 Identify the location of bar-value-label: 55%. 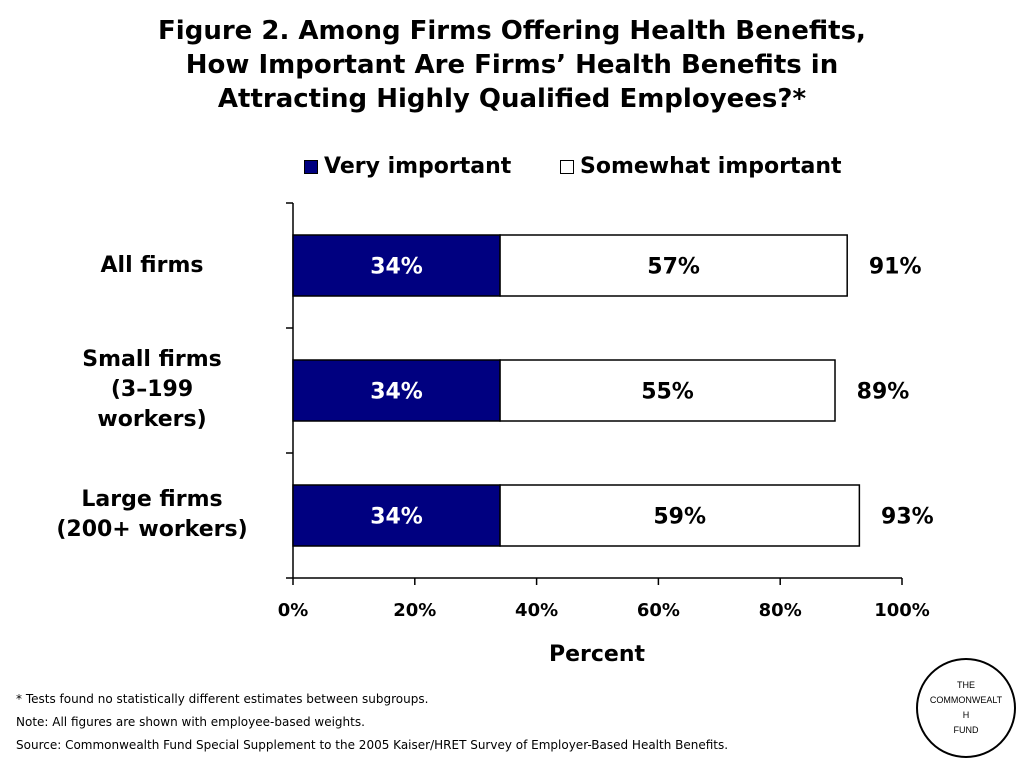
(667, 392).